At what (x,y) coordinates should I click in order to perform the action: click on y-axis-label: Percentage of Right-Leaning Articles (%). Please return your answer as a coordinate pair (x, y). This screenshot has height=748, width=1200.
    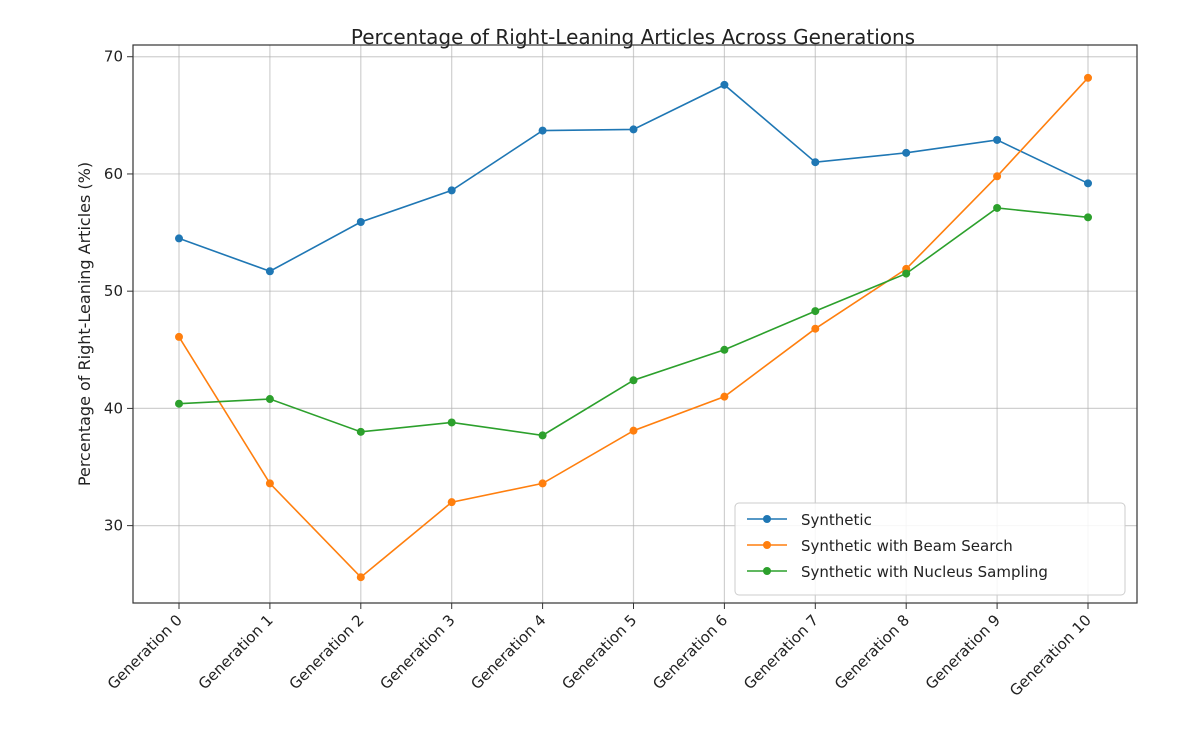
    Looking at the image, I should click on (84, 324).